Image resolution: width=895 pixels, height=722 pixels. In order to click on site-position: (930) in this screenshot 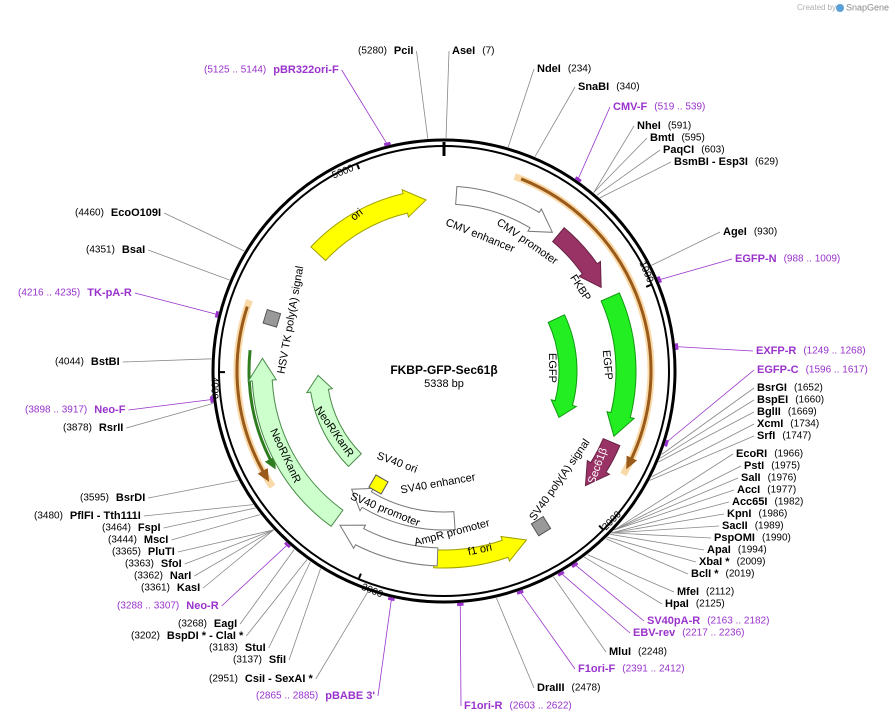, I will do `click(765, 232)`.